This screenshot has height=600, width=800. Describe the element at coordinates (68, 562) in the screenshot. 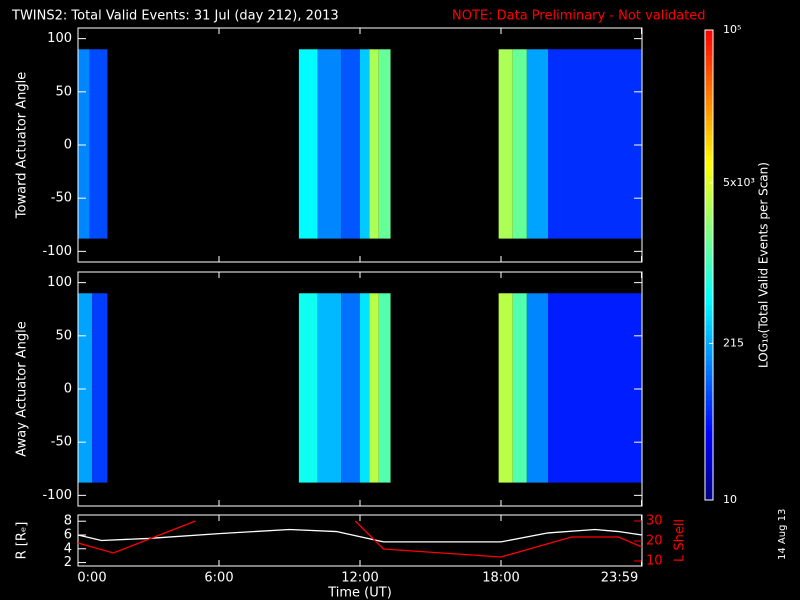

I see `y-tick-label: 2` at that location.